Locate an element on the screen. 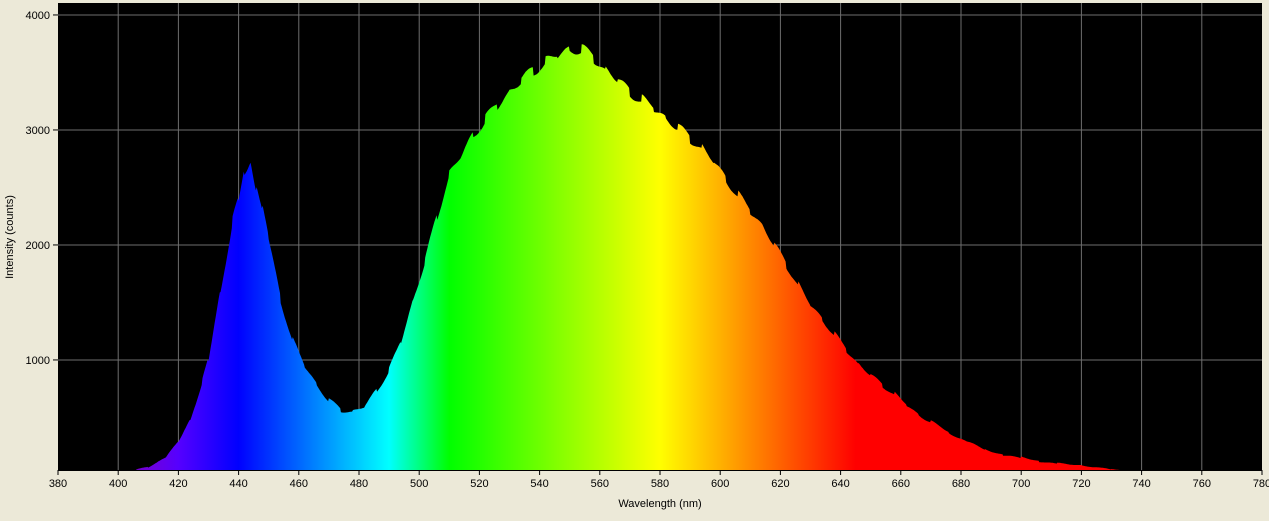 The image size is (1269, 521). x-tick-label: 480 is located at coordinates (359, 484).